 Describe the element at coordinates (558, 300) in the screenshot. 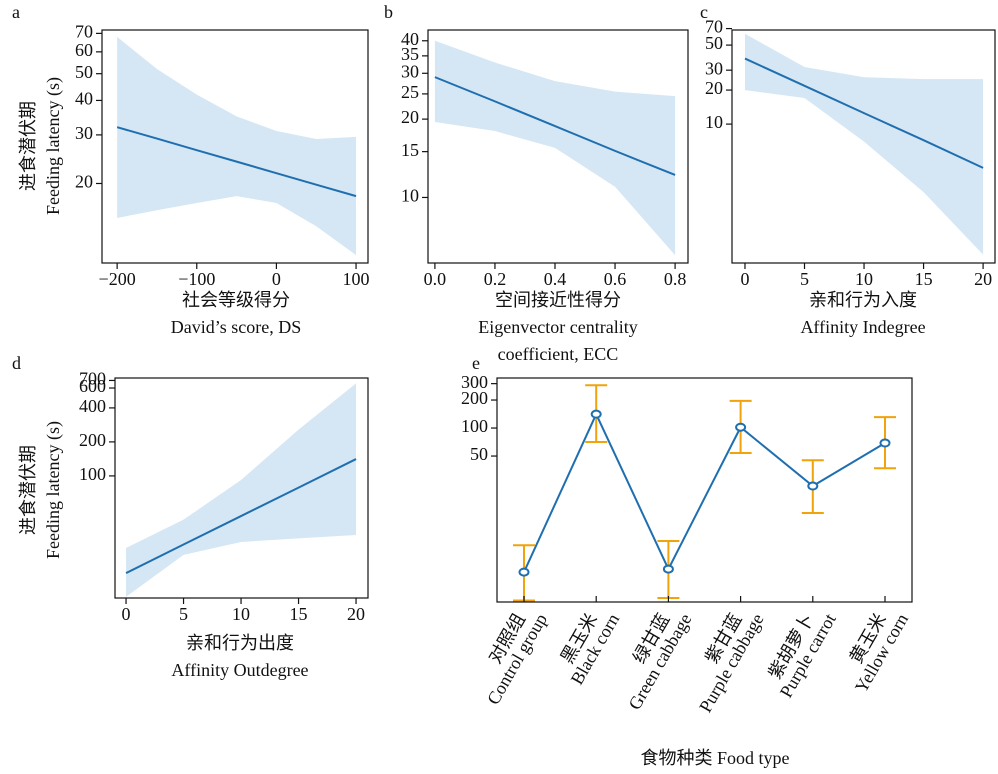

I see `x-axis-label: 空间接近性得分` at that location.